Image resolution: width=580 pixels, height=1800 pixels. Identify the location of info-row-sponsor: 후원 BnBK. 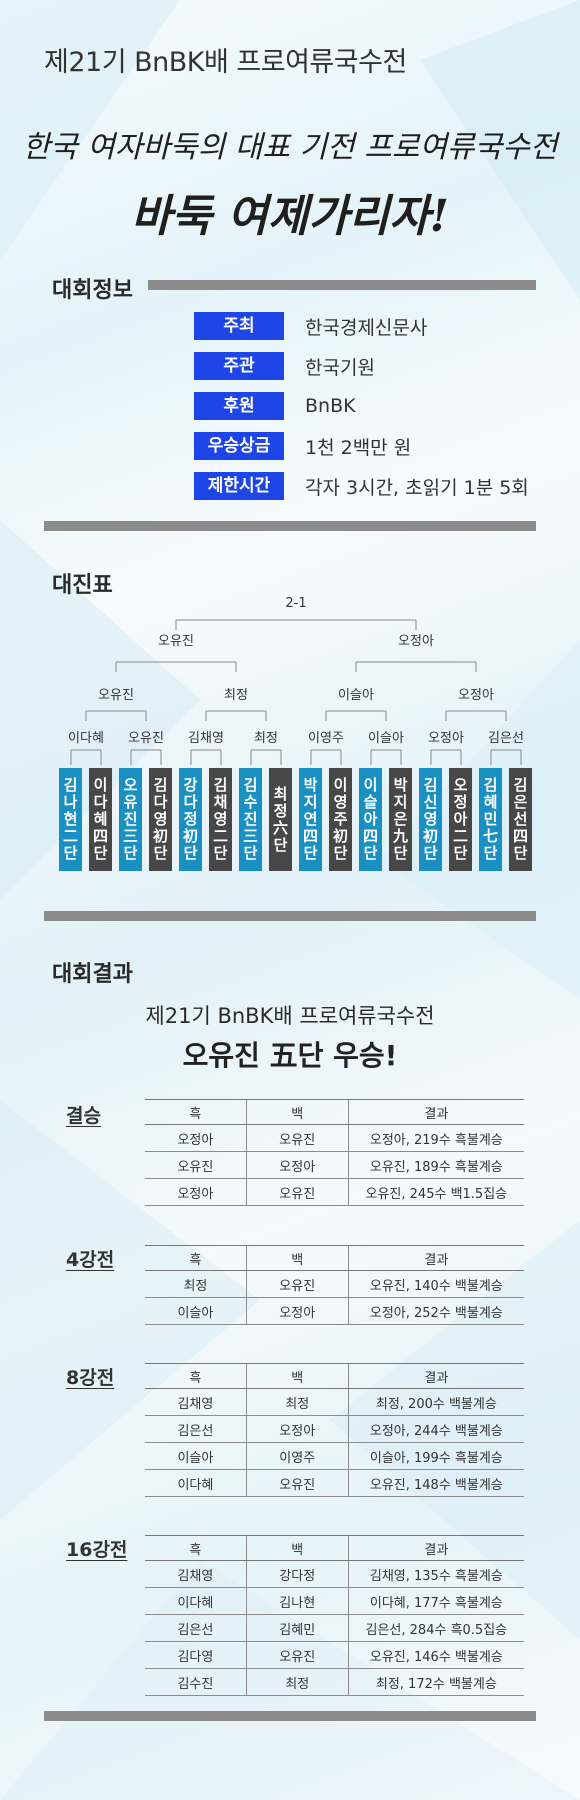
(275, 406).